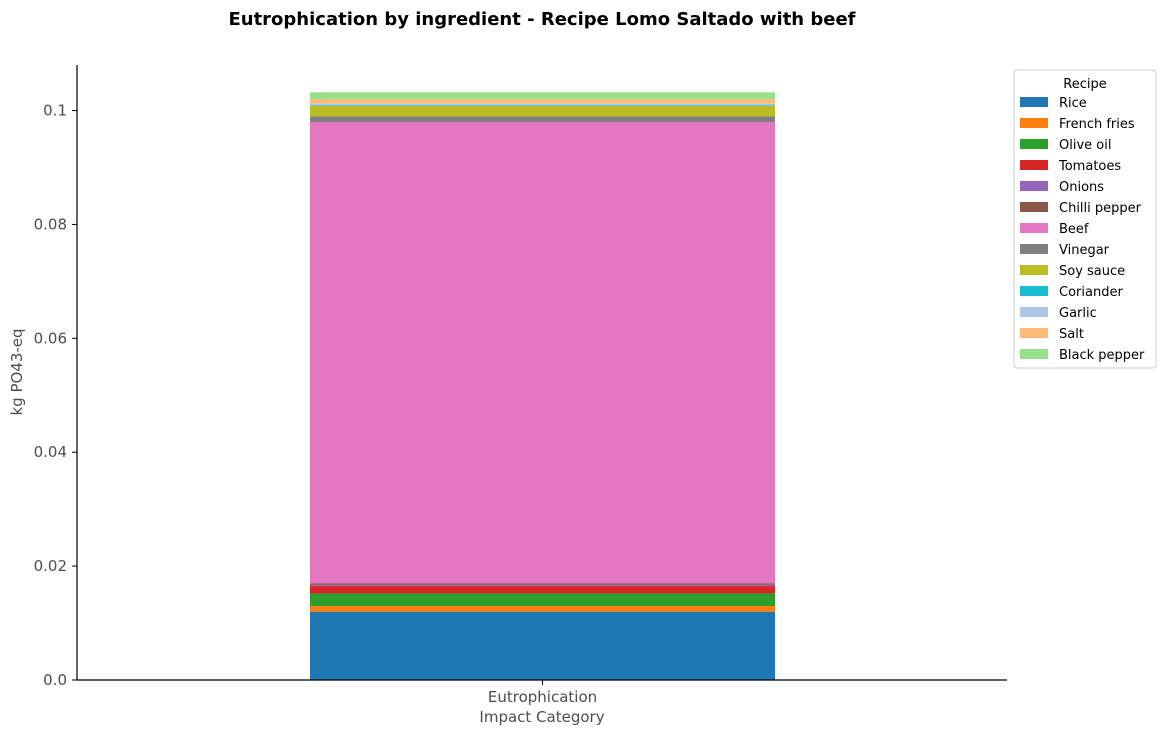 Image resolution: width=1165 pixels, height=735 pixels. I want to click on legend-title: Recipe, so click(1084, 84).